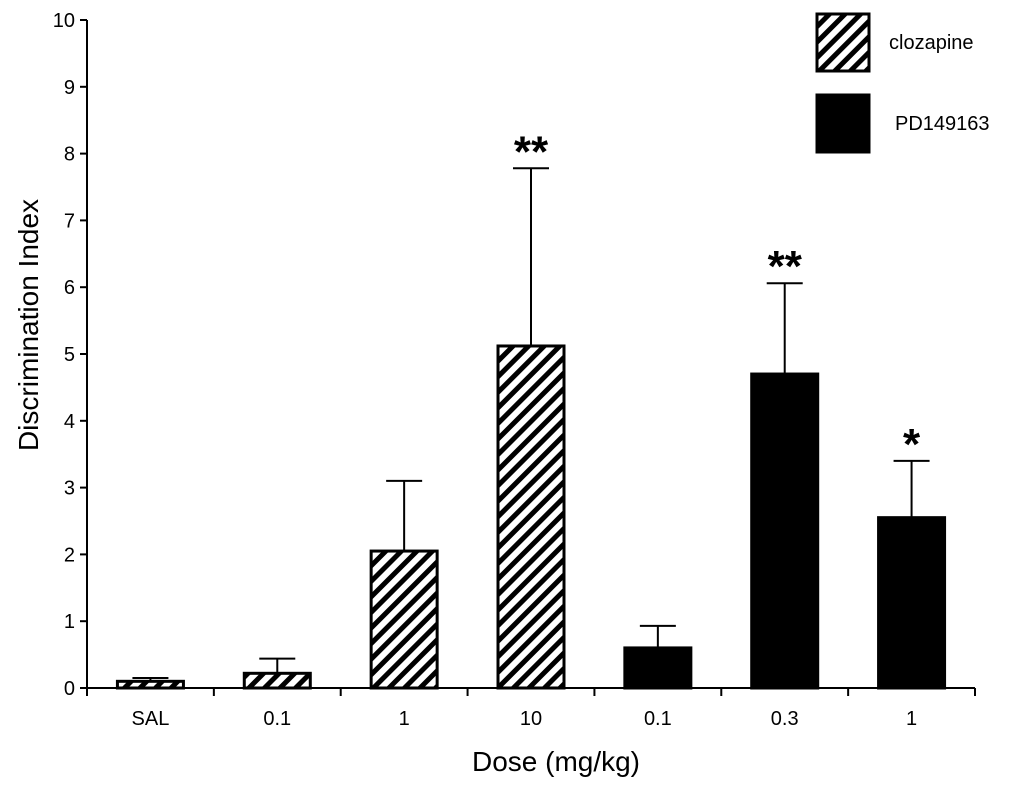 Image resolution: width=1015 pixels, height=786 pixels. What do you see at coordinates (912, 444) in the screenshot?
I see `significance-mark: *` at bounding box center [912, 444].